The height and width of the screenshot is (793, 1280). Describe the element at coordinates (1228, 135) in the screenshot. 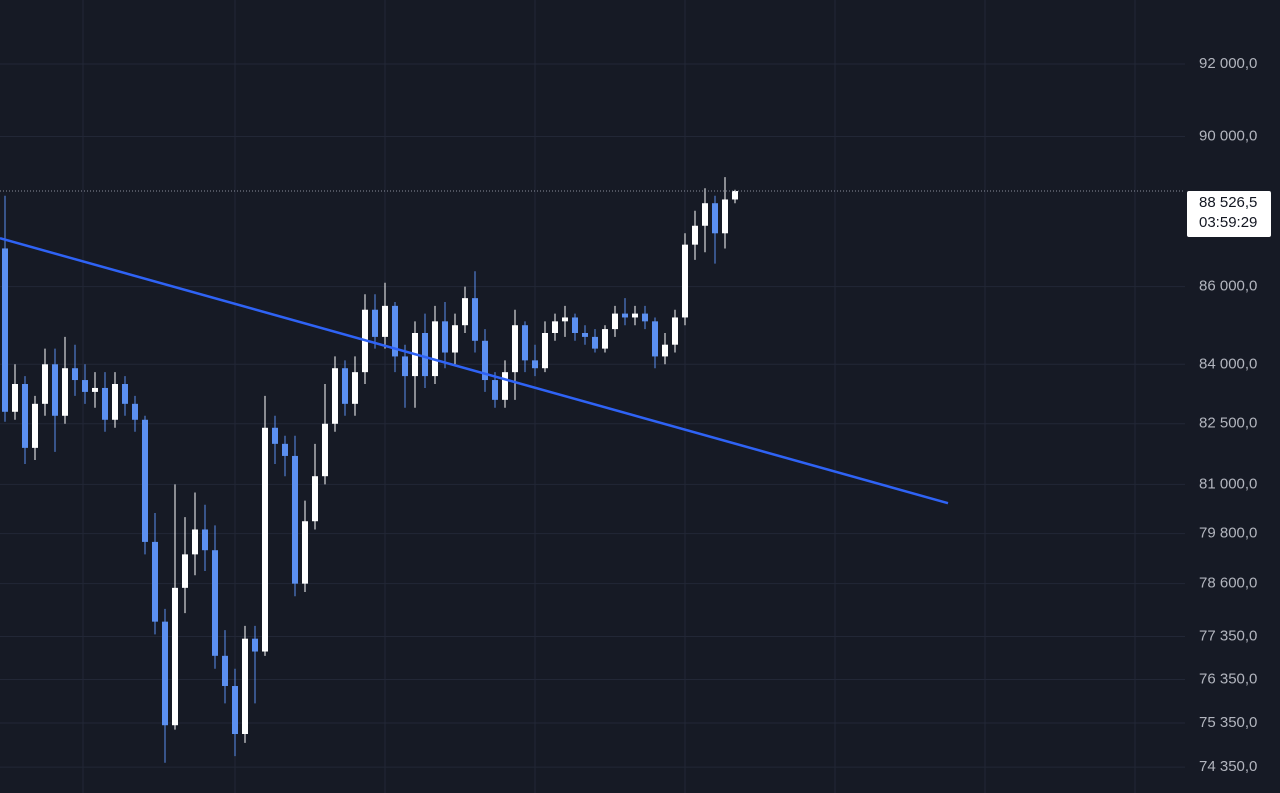

I see `y-tick-label: 90 000,0` at that location.